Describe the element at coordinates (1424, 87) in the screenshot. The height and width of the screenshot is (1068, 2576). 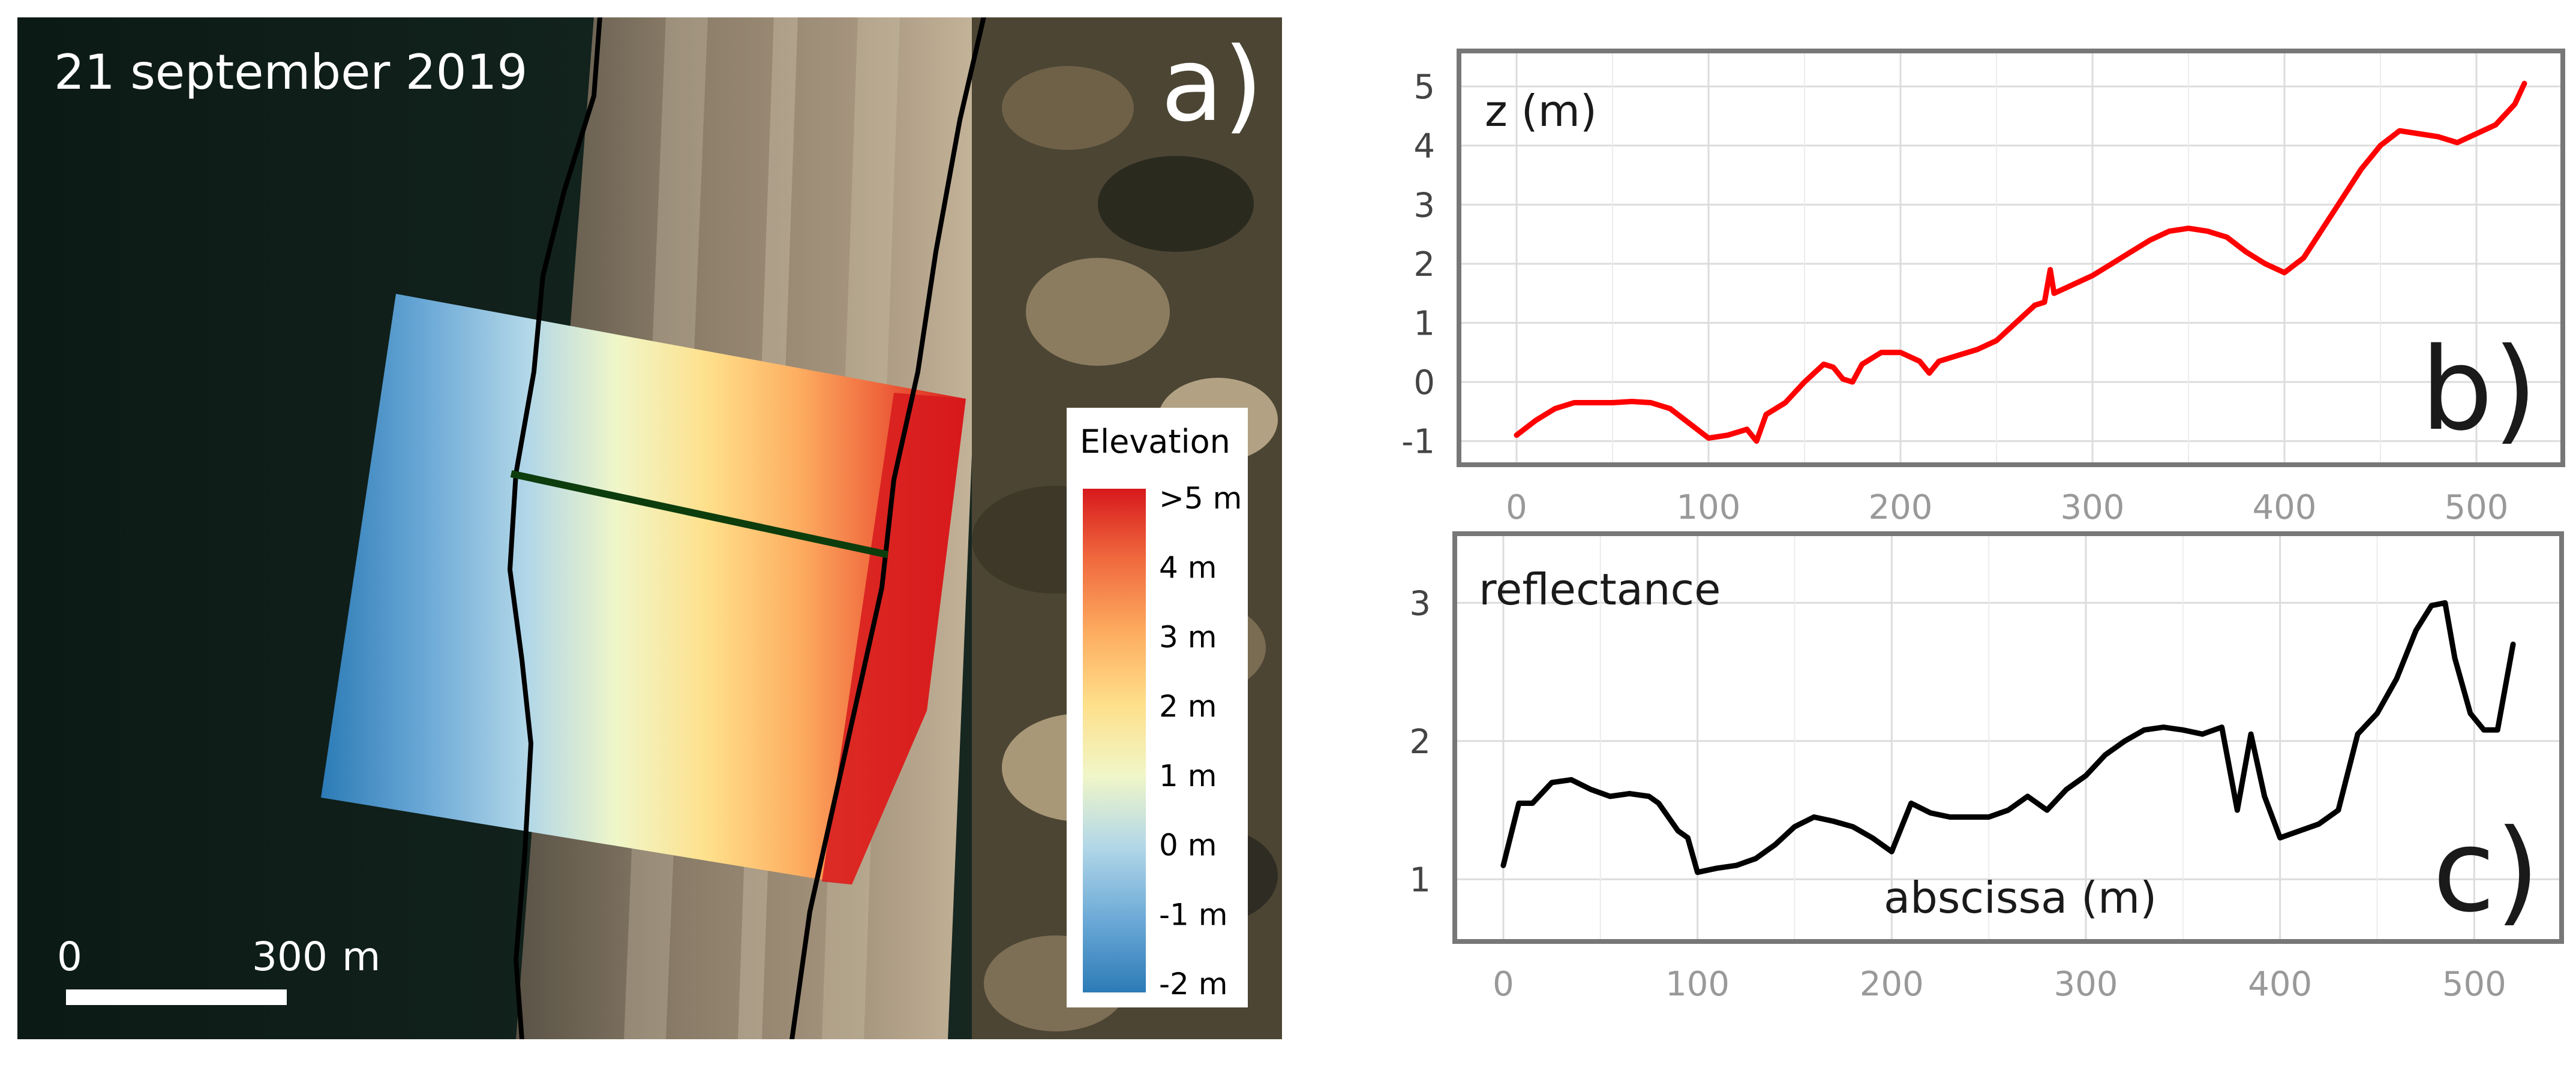
I see `y-tick-label: 5` at that location.